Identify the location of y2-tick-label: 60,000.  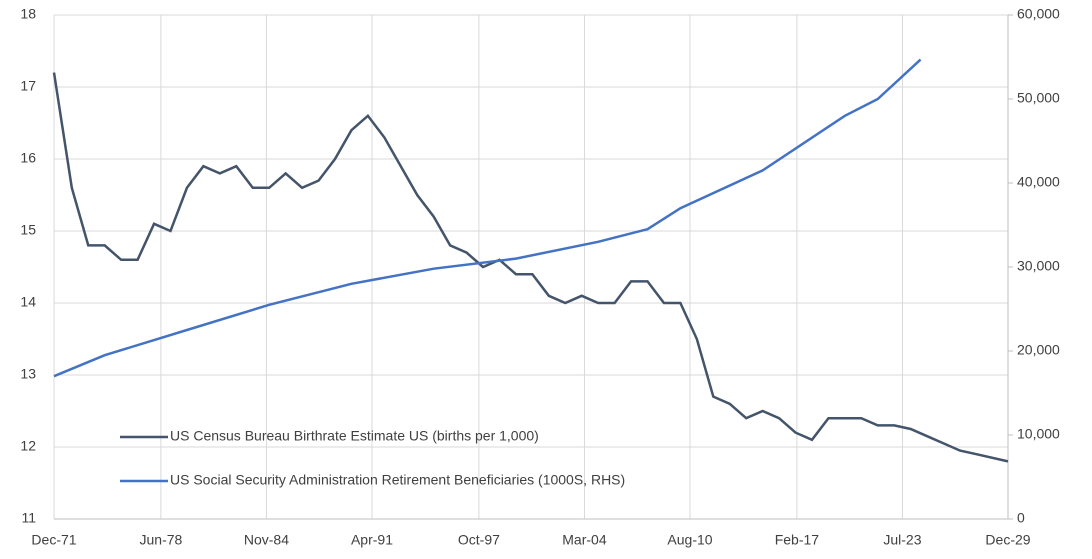
(1038, 14).